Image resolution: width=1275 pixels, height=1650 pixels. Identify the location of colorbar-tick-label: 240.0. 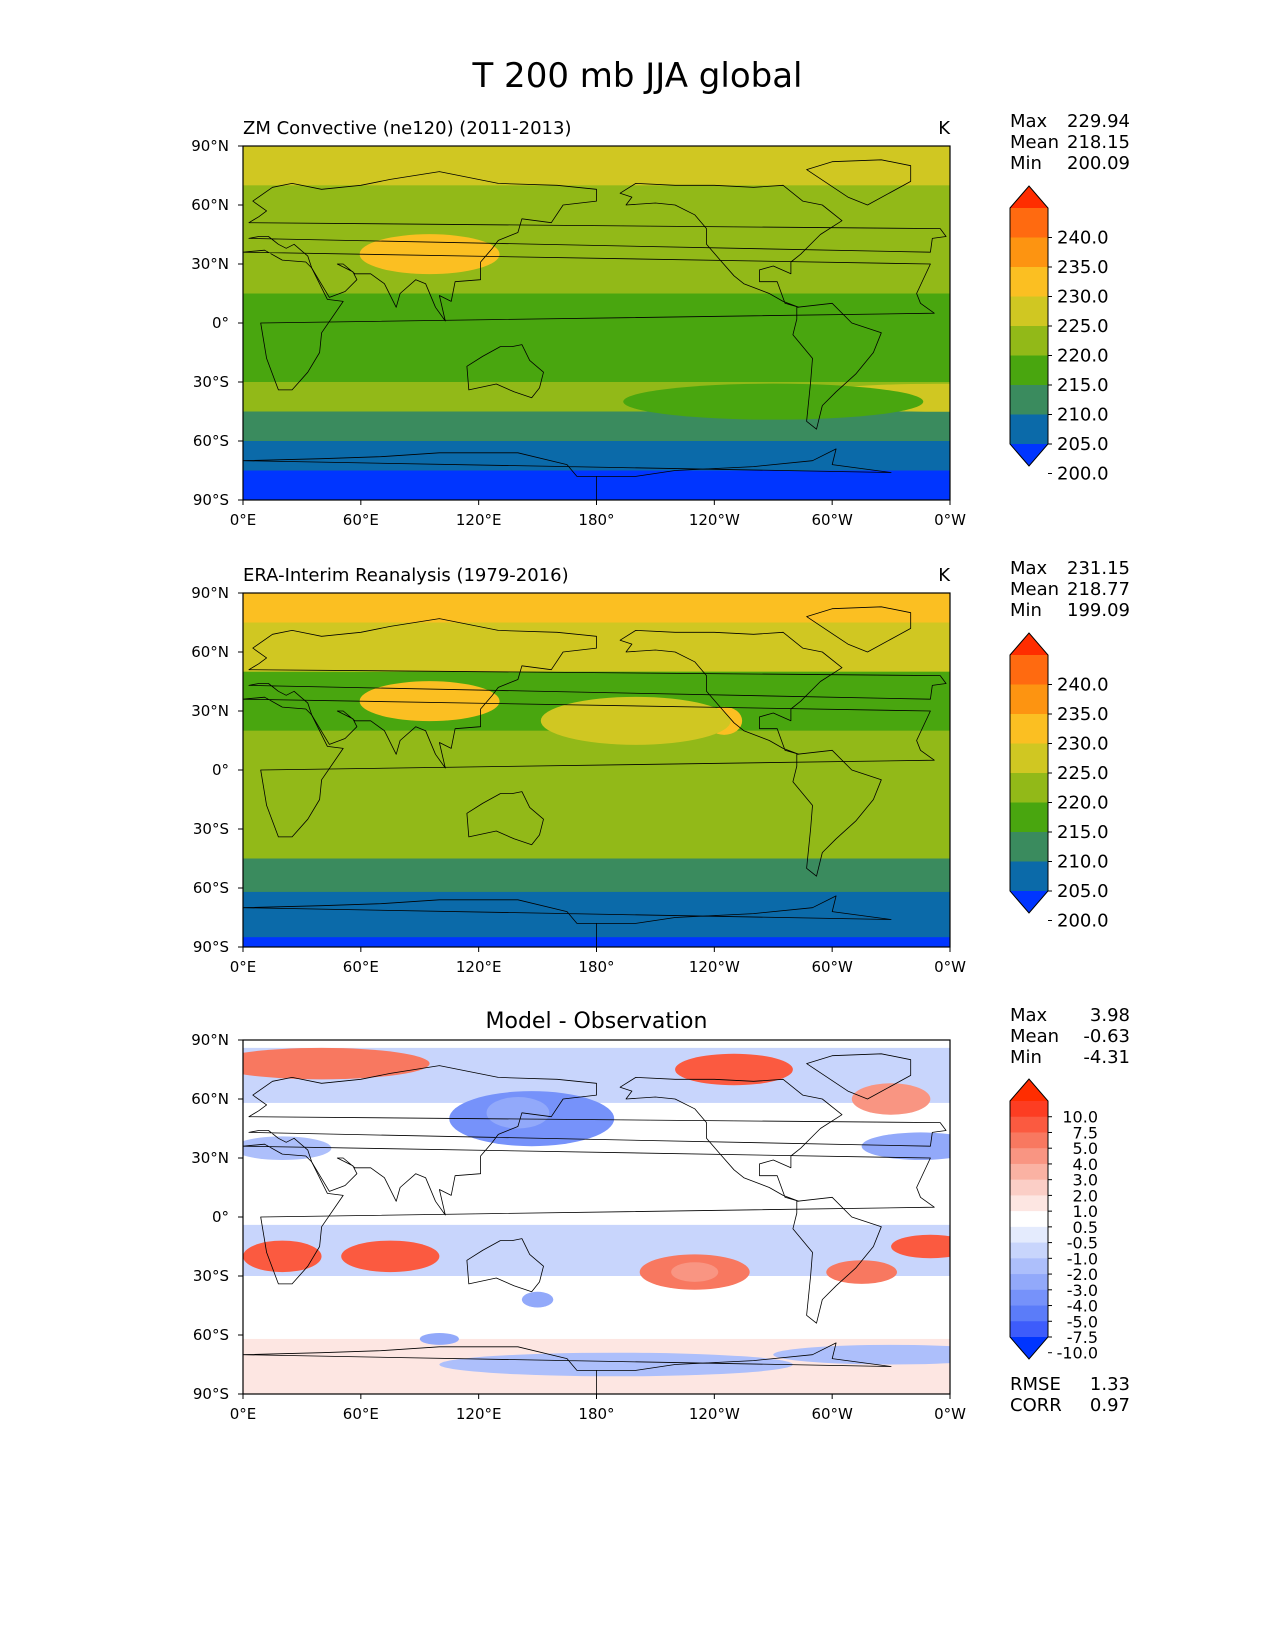
(1083, 238).